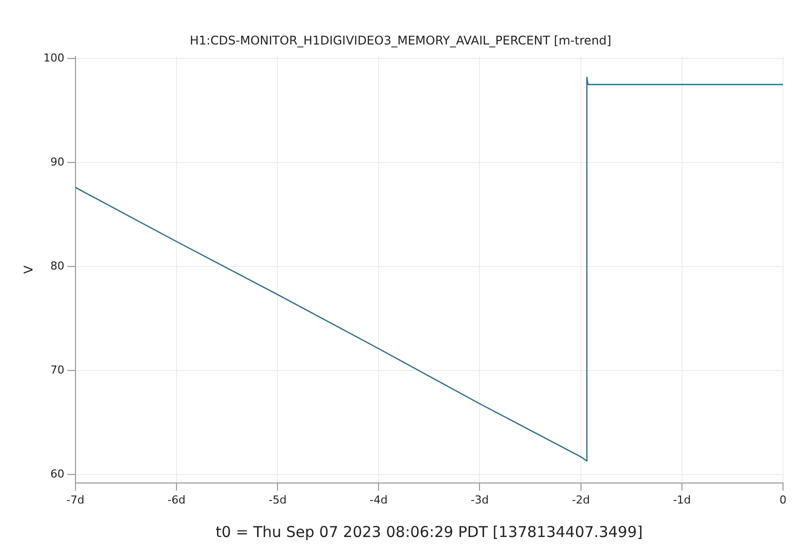  What do you see at coordinates (379, 499) in the screenshot?
I see `x-tick-label: -4d` at bounding box center [379, 499].